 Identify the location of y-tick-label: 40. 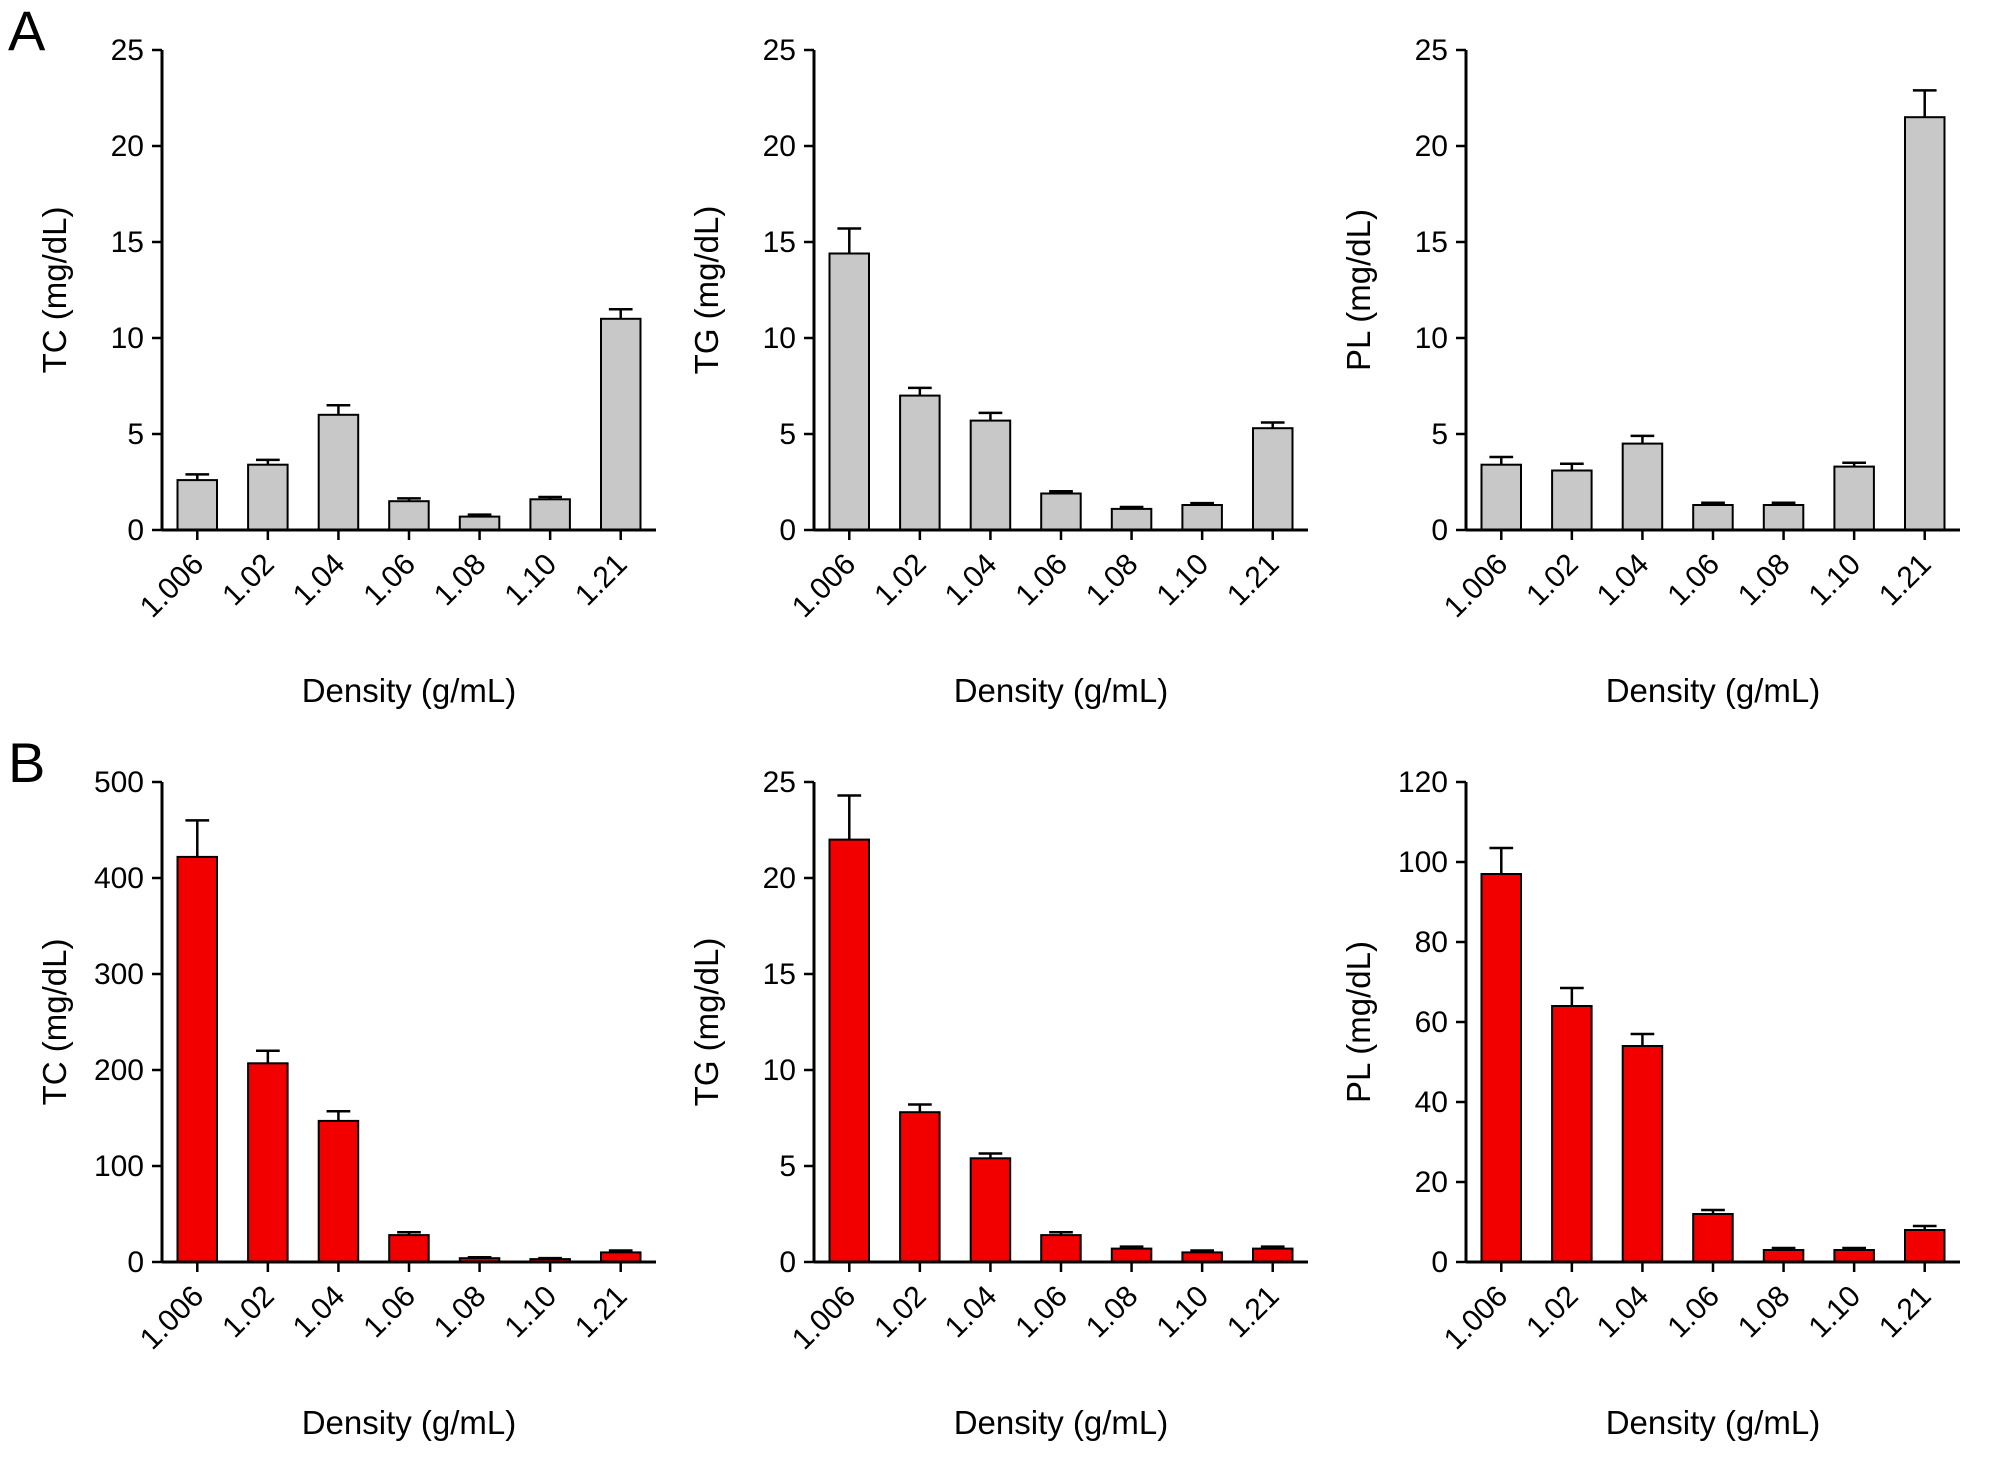
(1431, 1102).